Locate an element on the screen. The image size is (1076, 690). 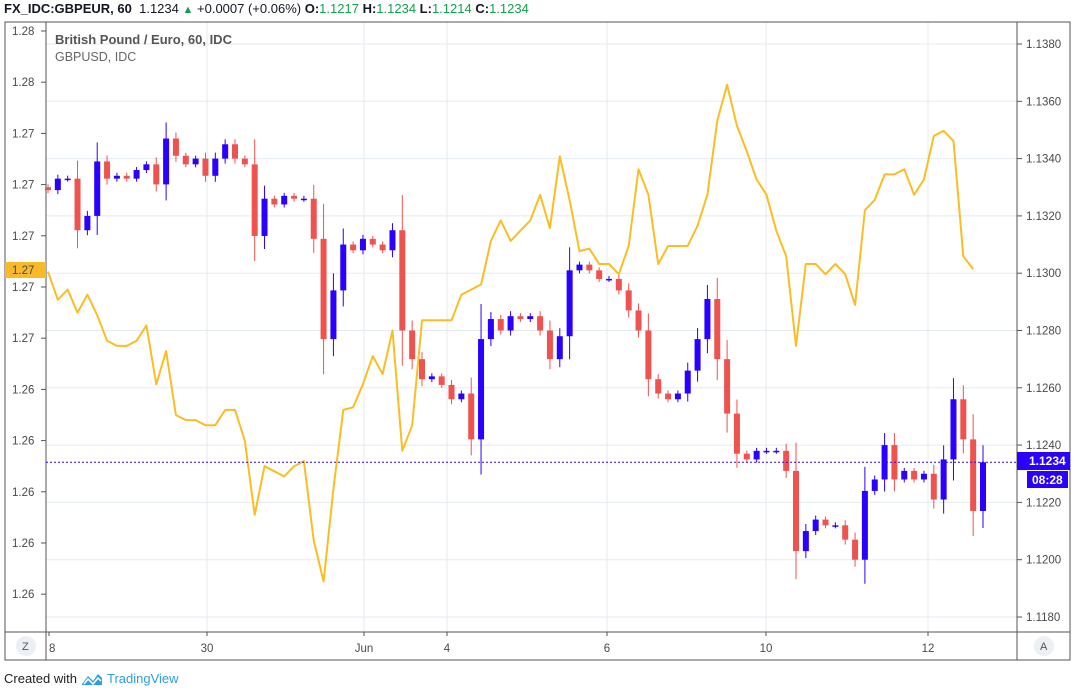
legend-compare-series: GBPUSD, IDC is located at coordinates (95, 57).